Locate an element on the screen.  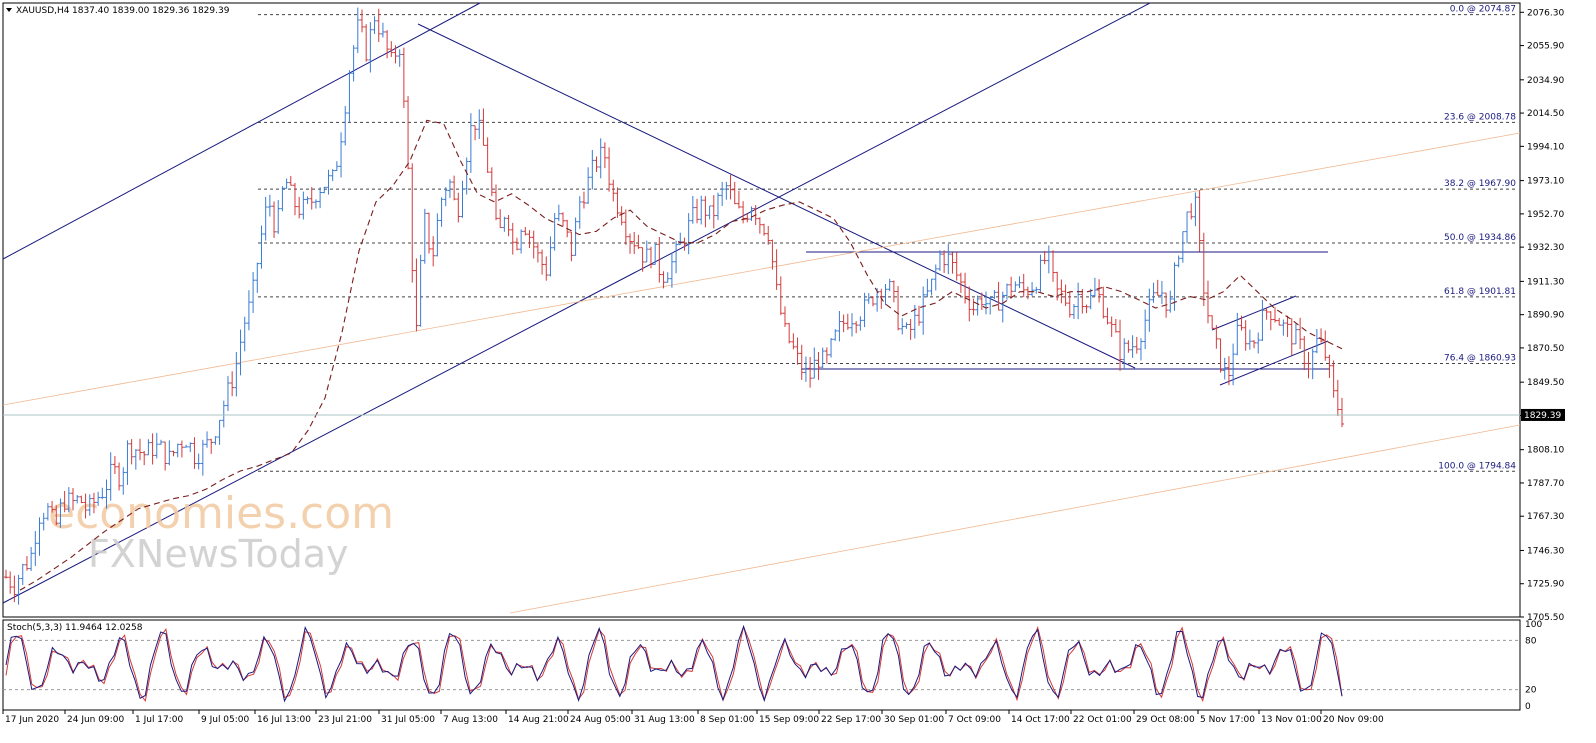
x-tick-label: 24 Jun 09:00 is located at coordinates (95, 720).